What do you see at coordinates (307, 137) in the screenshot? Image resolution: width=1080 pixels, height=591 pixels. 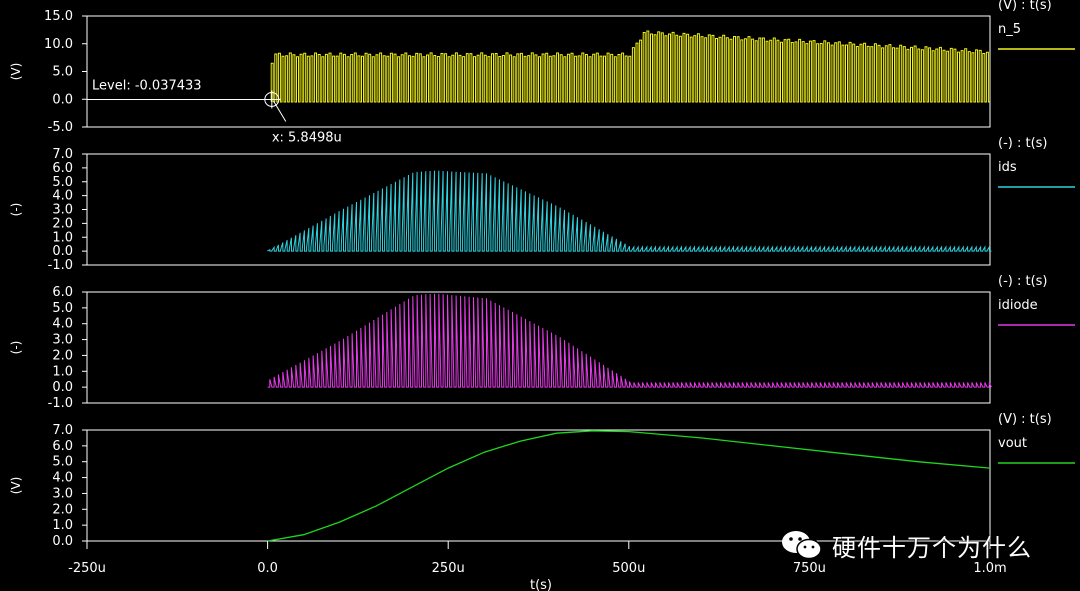 I see `cursor-label: x: 5.8498u` at bounding box center [307, 137].